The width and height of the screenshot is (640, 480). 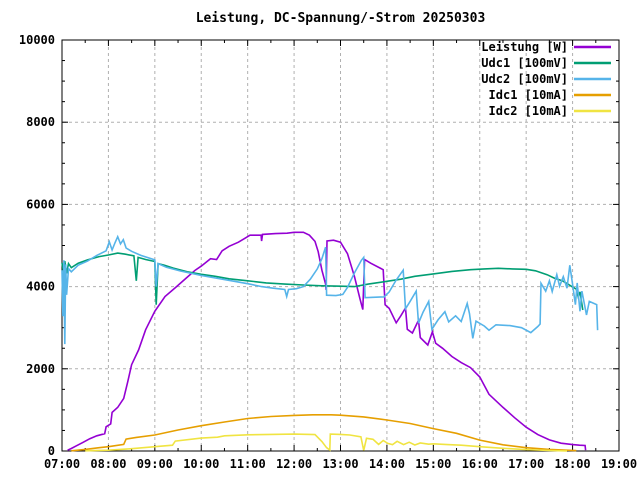 What do you see at coordinates (37, 40) in the screenshot?
I see `y-axis-tick-label: 10000` at bounding box center [37, 40].